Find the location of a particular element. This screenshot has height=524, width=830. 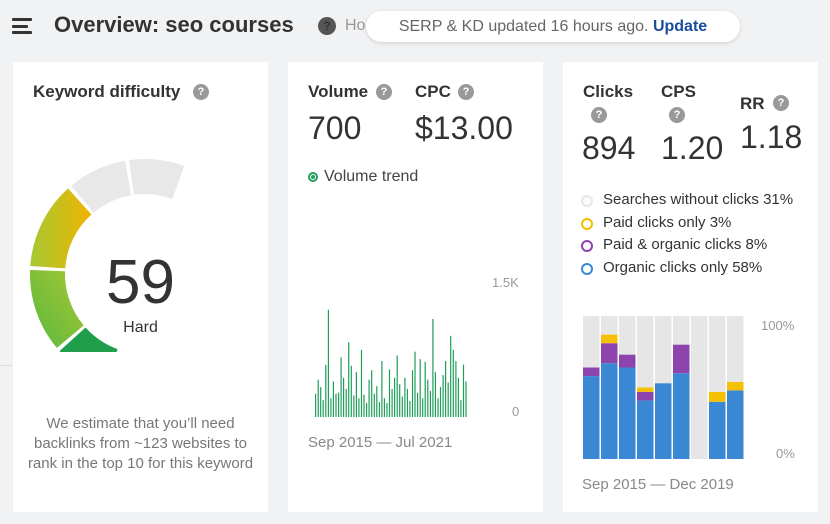

cpc-label: CPC is located at coordinates (433, 91).